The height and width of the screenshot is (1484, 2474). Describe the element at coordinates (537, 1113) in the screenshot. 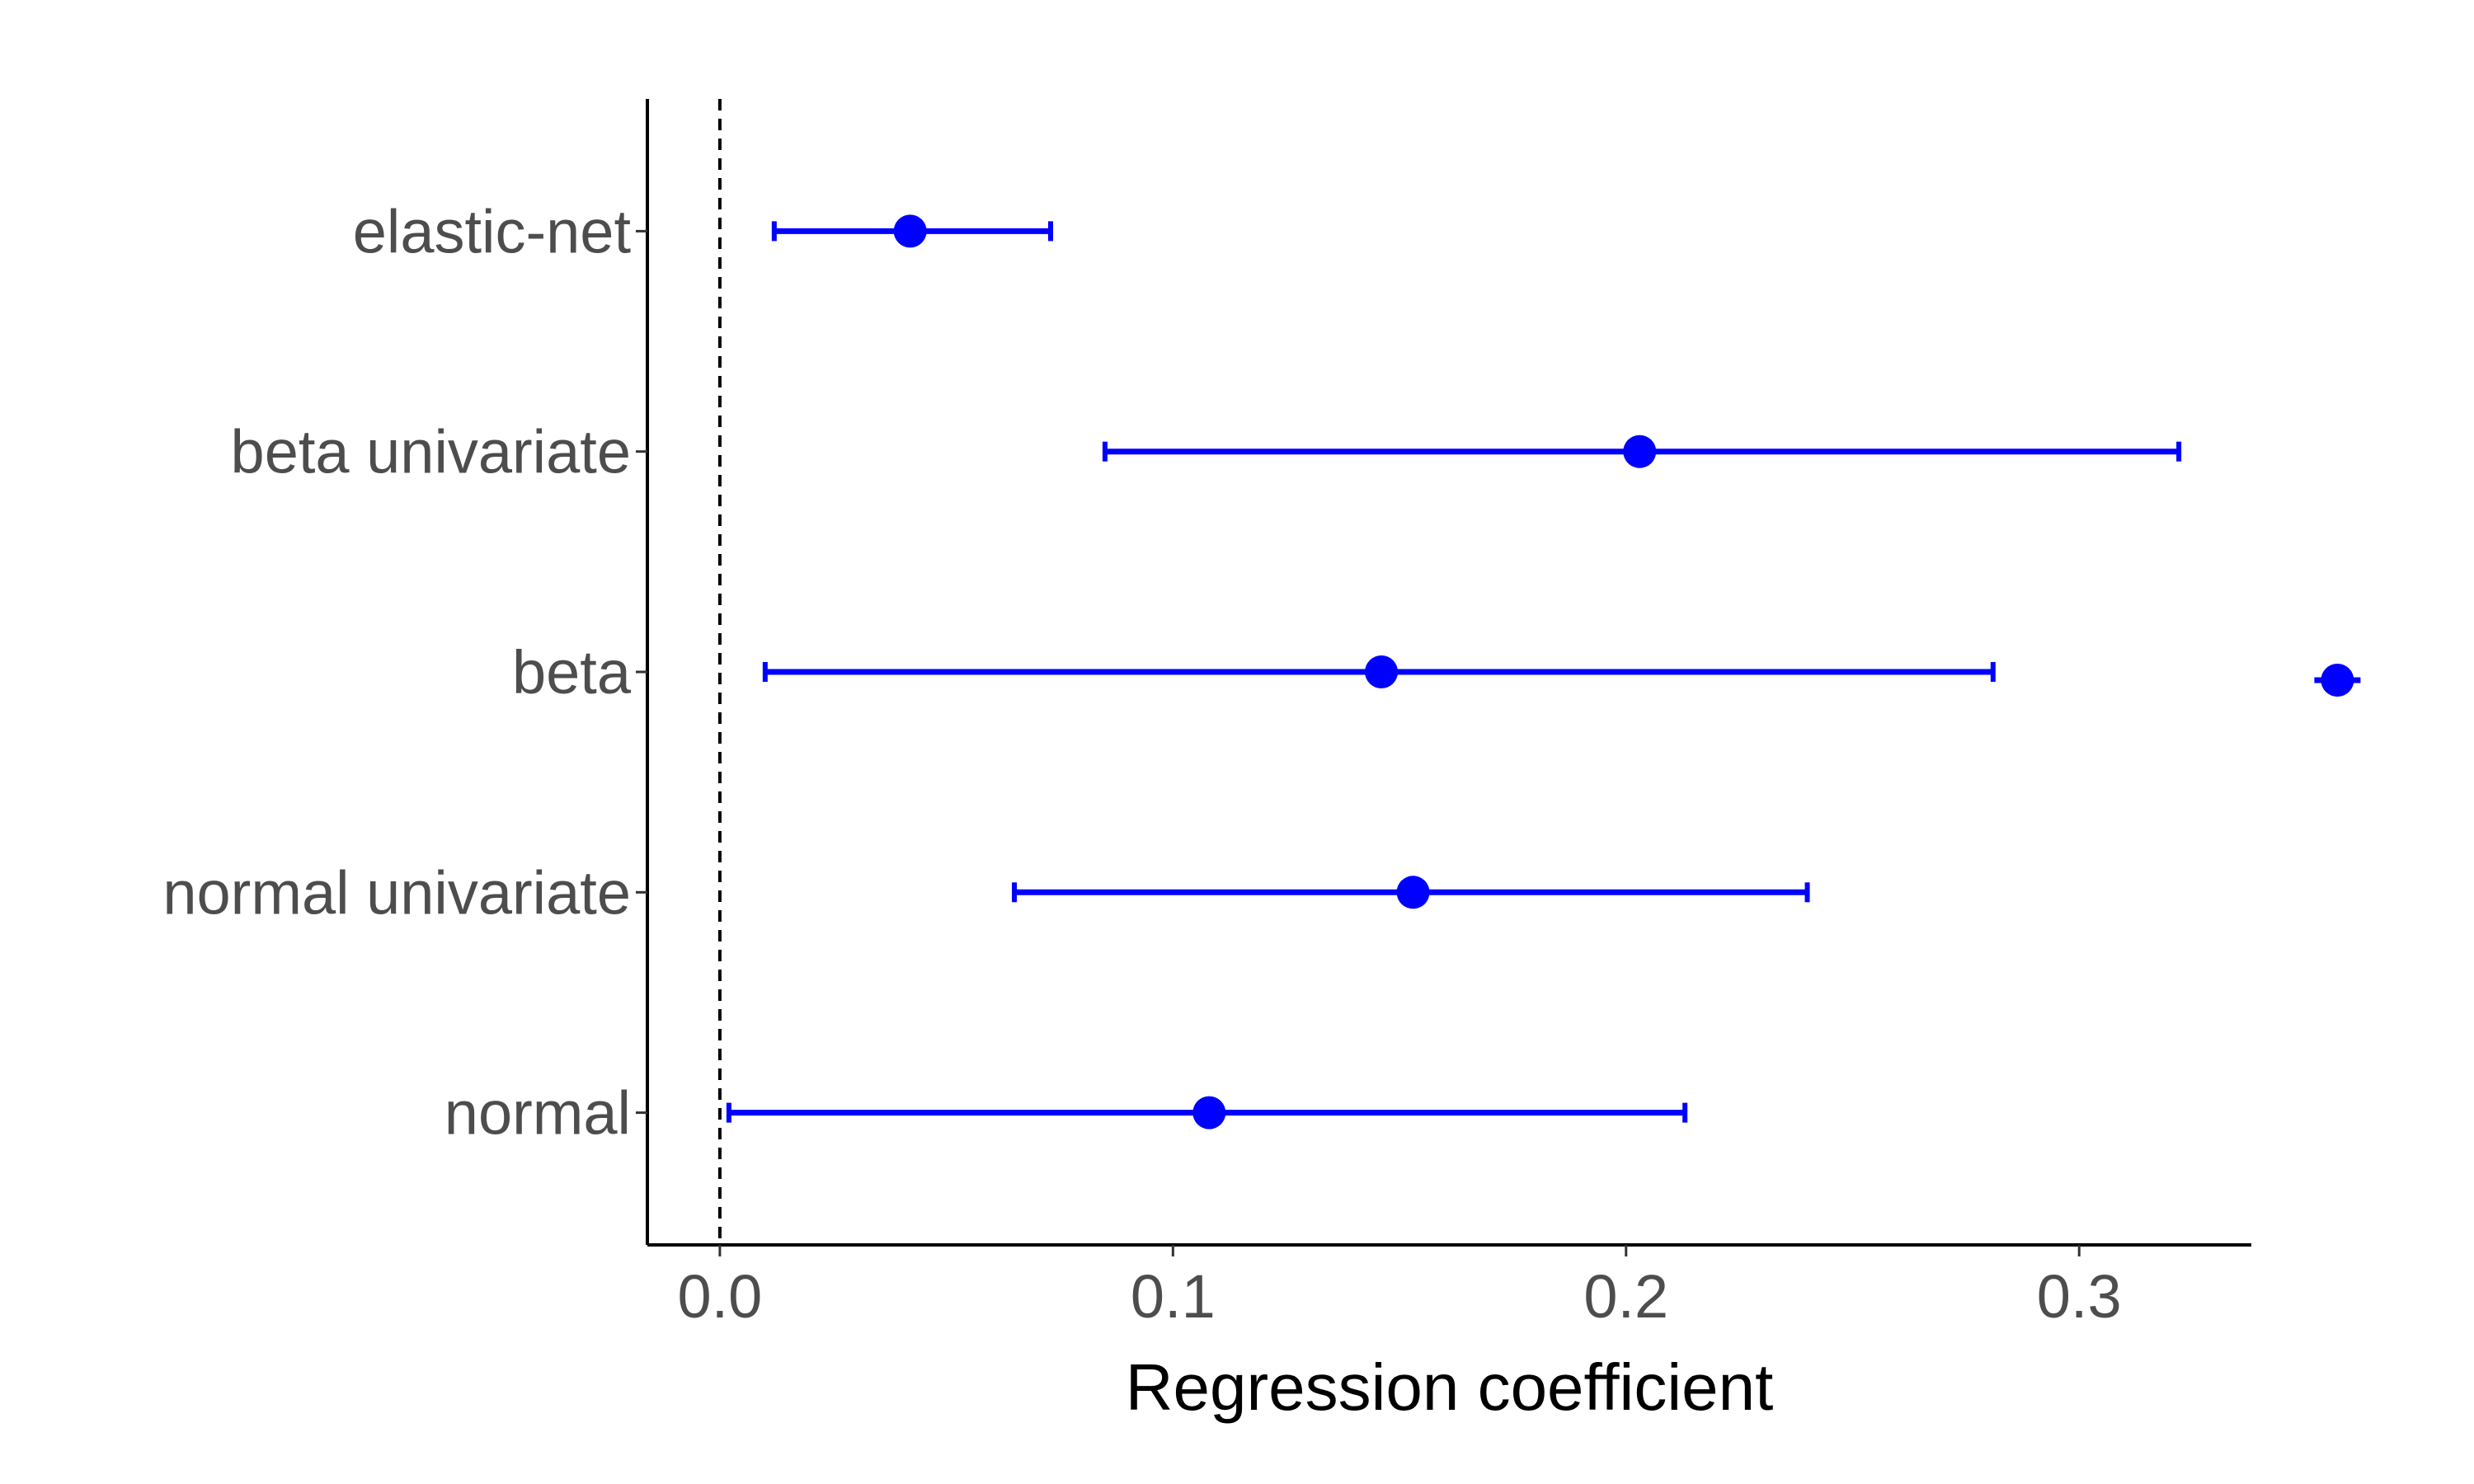

I see `y-tick-label: normal` at that location.